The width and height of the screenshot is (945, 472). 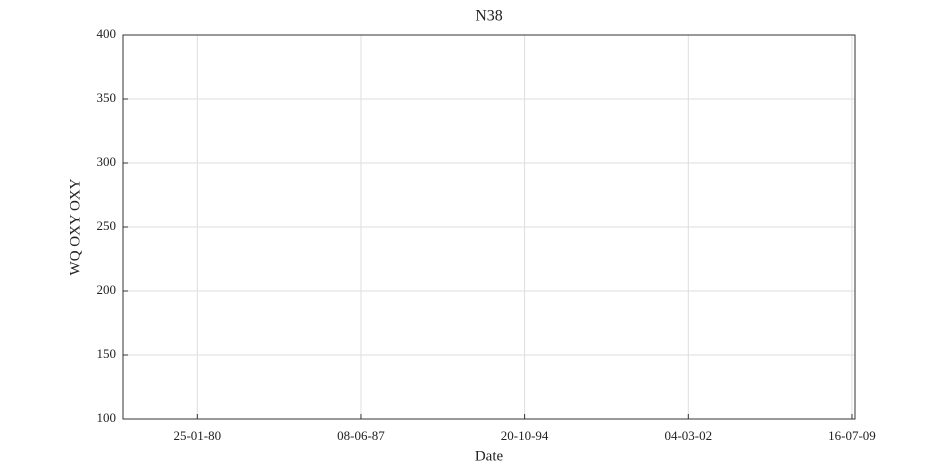 I want to click on x-tick-label: 08-06-87, so click(x=361, y=435).